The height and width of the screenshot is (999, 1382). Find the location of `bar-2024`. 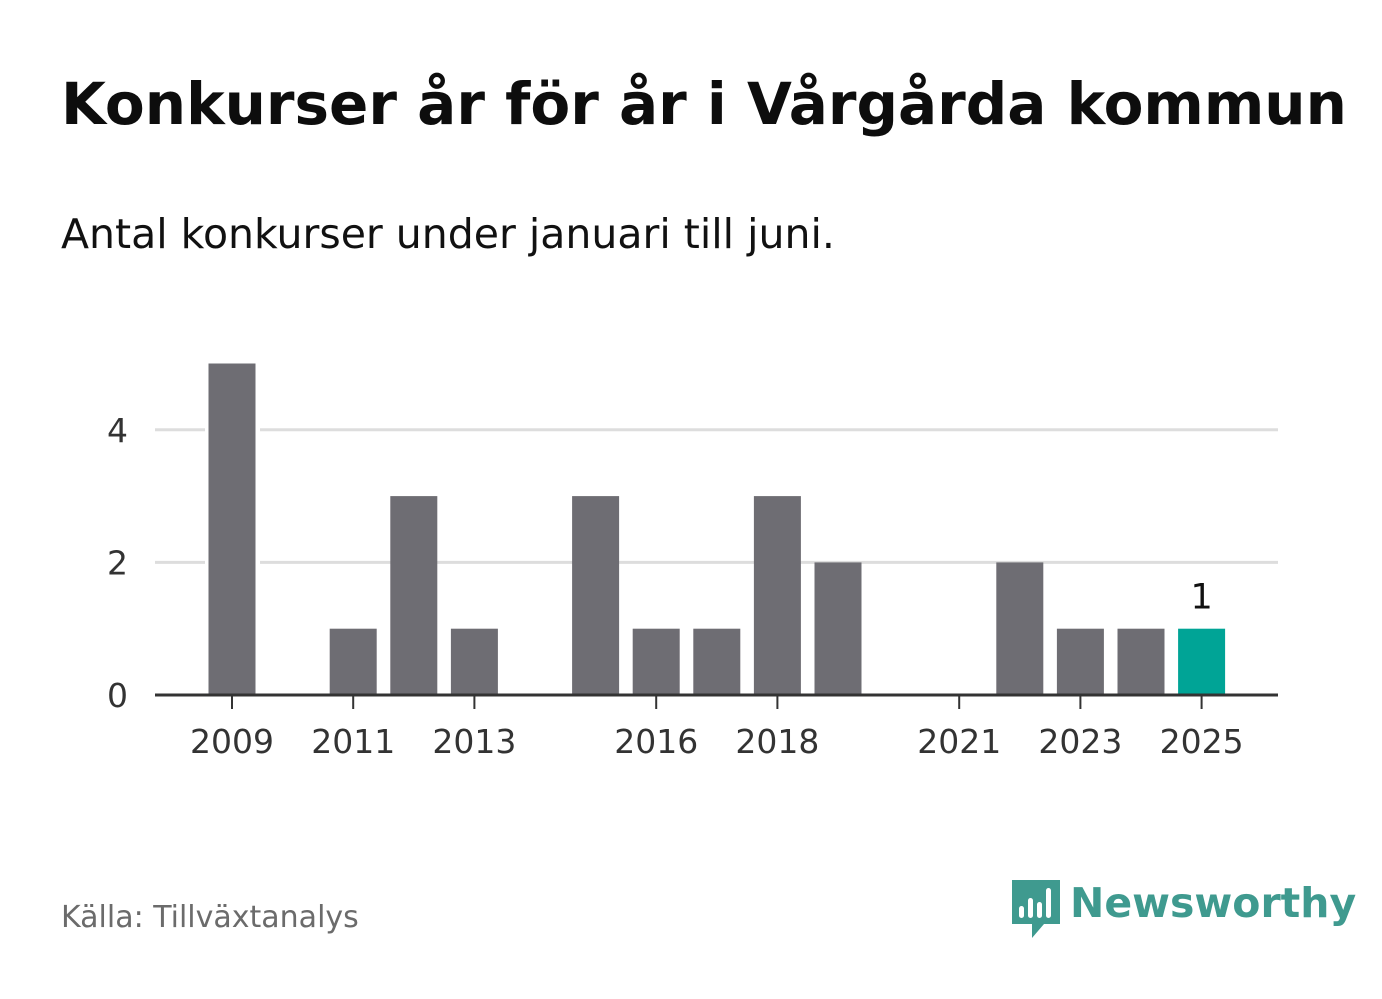

bar-2024 is located at coordinates (1141, 661).